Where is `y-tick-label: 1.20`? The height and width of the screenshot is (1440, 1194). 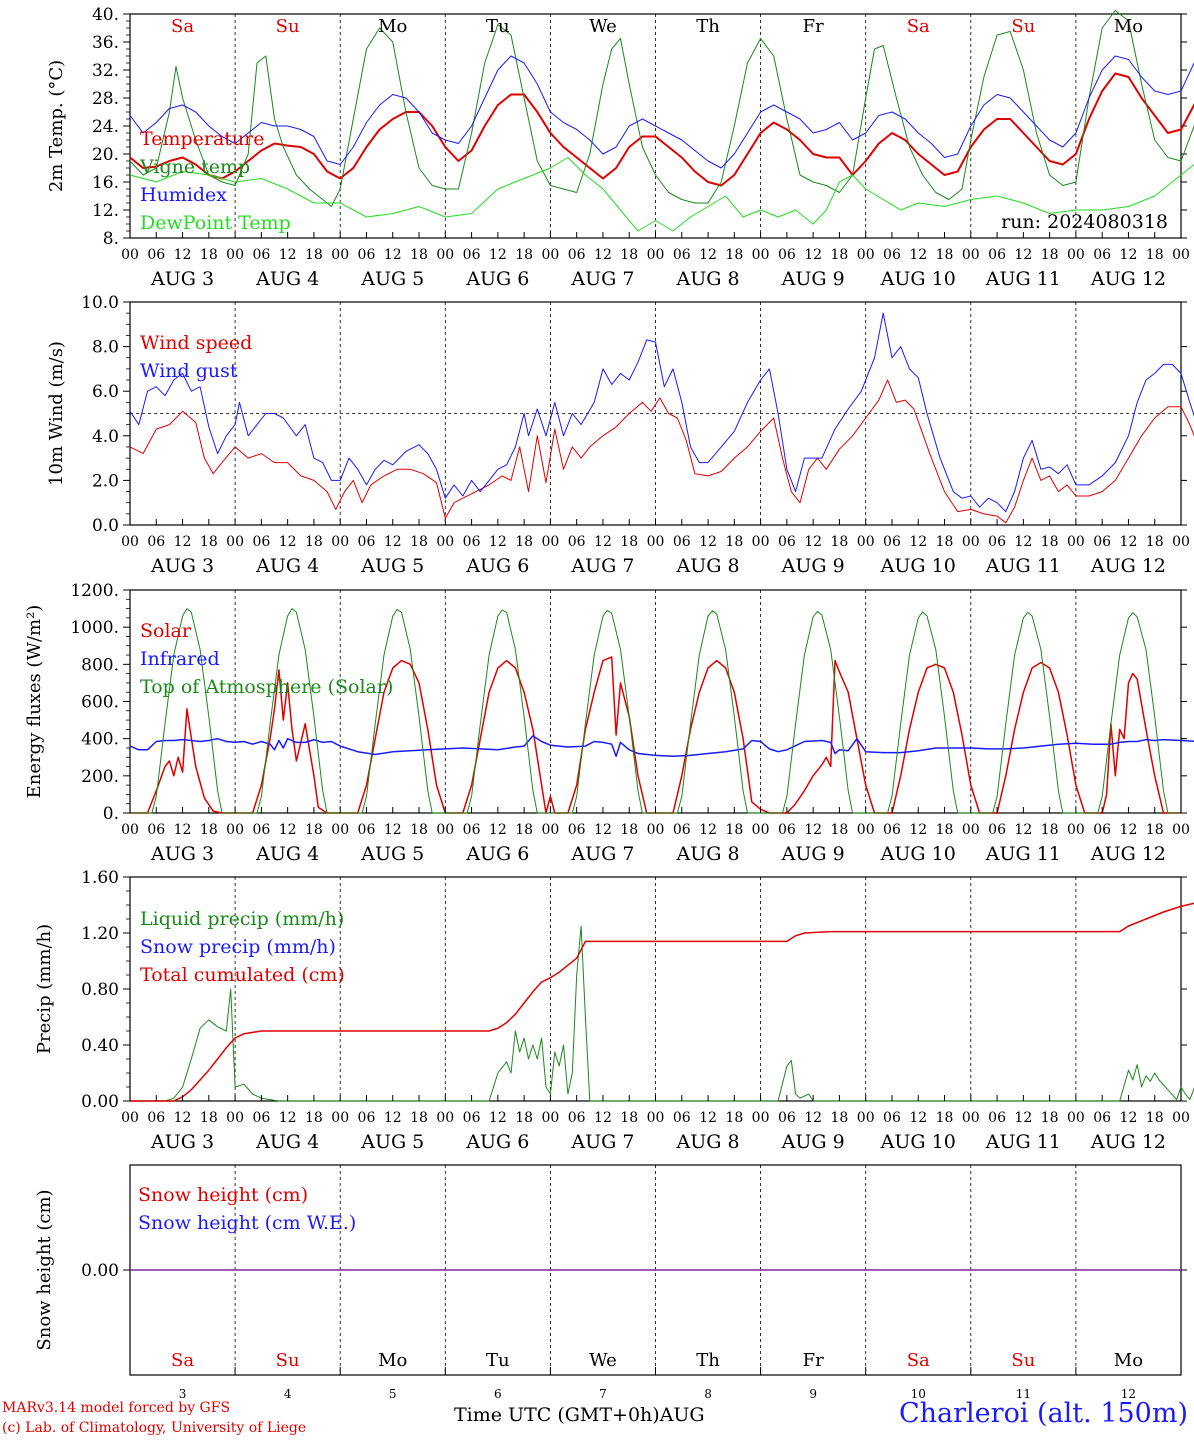
y-tick-label: 1.20 is located at coordinates (100, 934).